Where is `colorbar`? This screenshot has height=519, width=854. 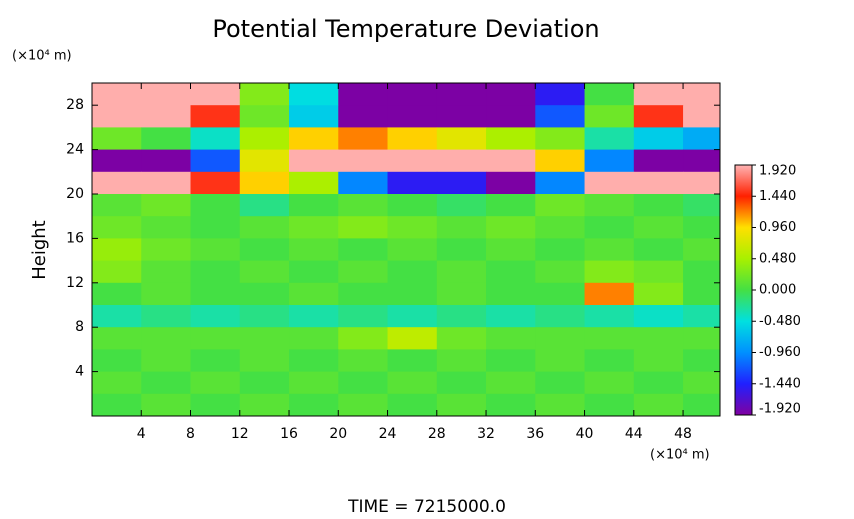
colorbar is located at coordinates (743, 290).